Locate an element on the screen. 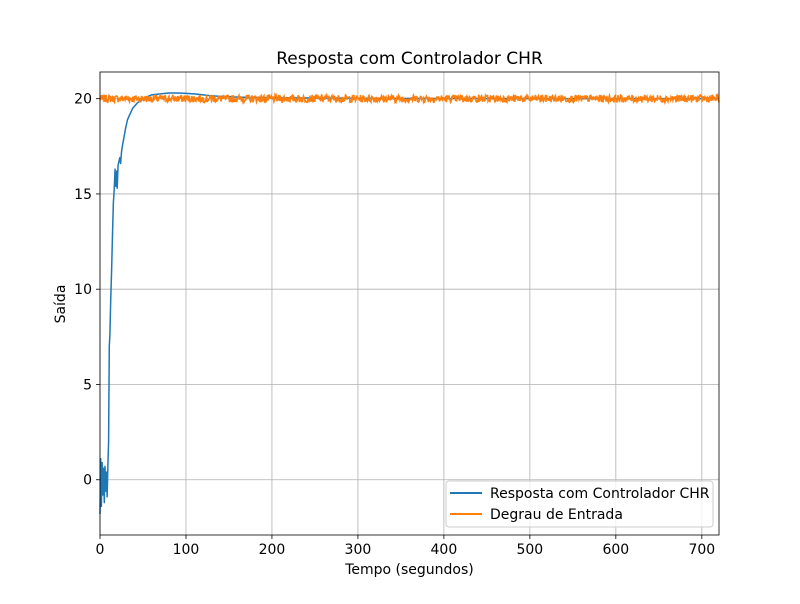 This screenshot has height=604, width=800. legend-label-response: Resposta com Controlador CHR is located at coordinates (600, 494).